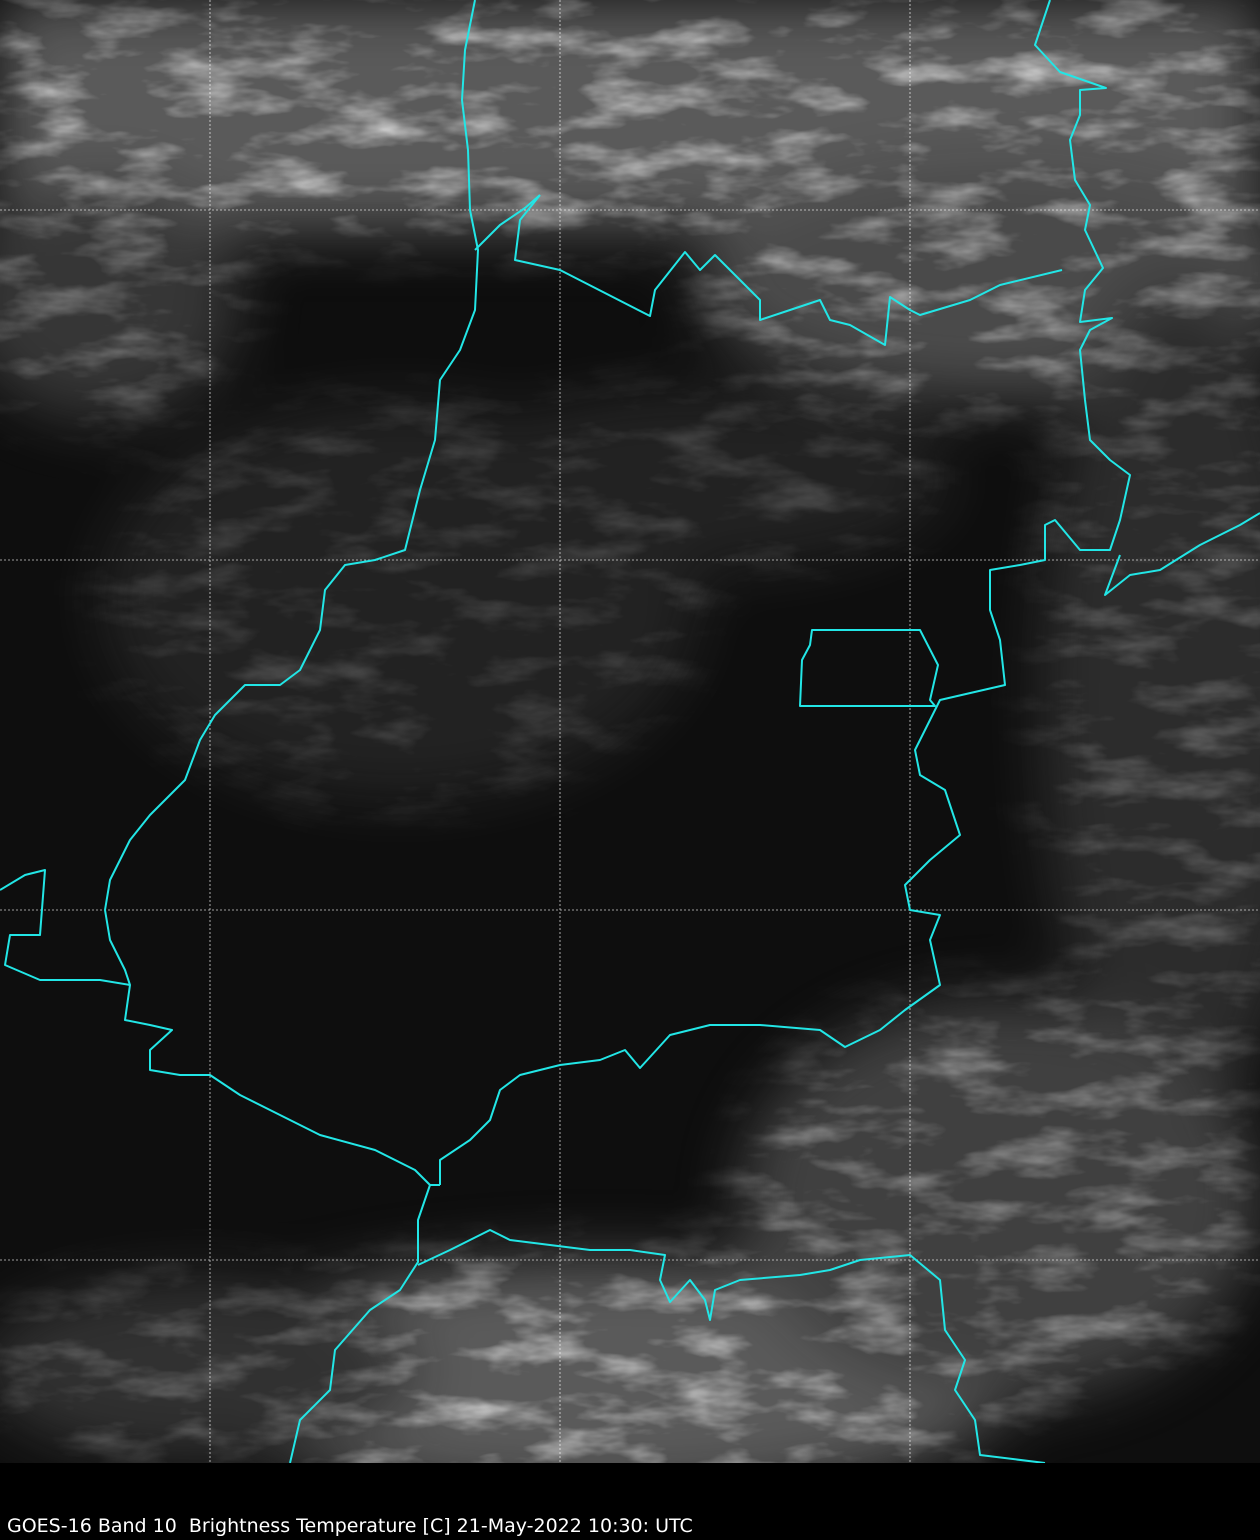  I want to click on border-federal-district, so click(869, 668).